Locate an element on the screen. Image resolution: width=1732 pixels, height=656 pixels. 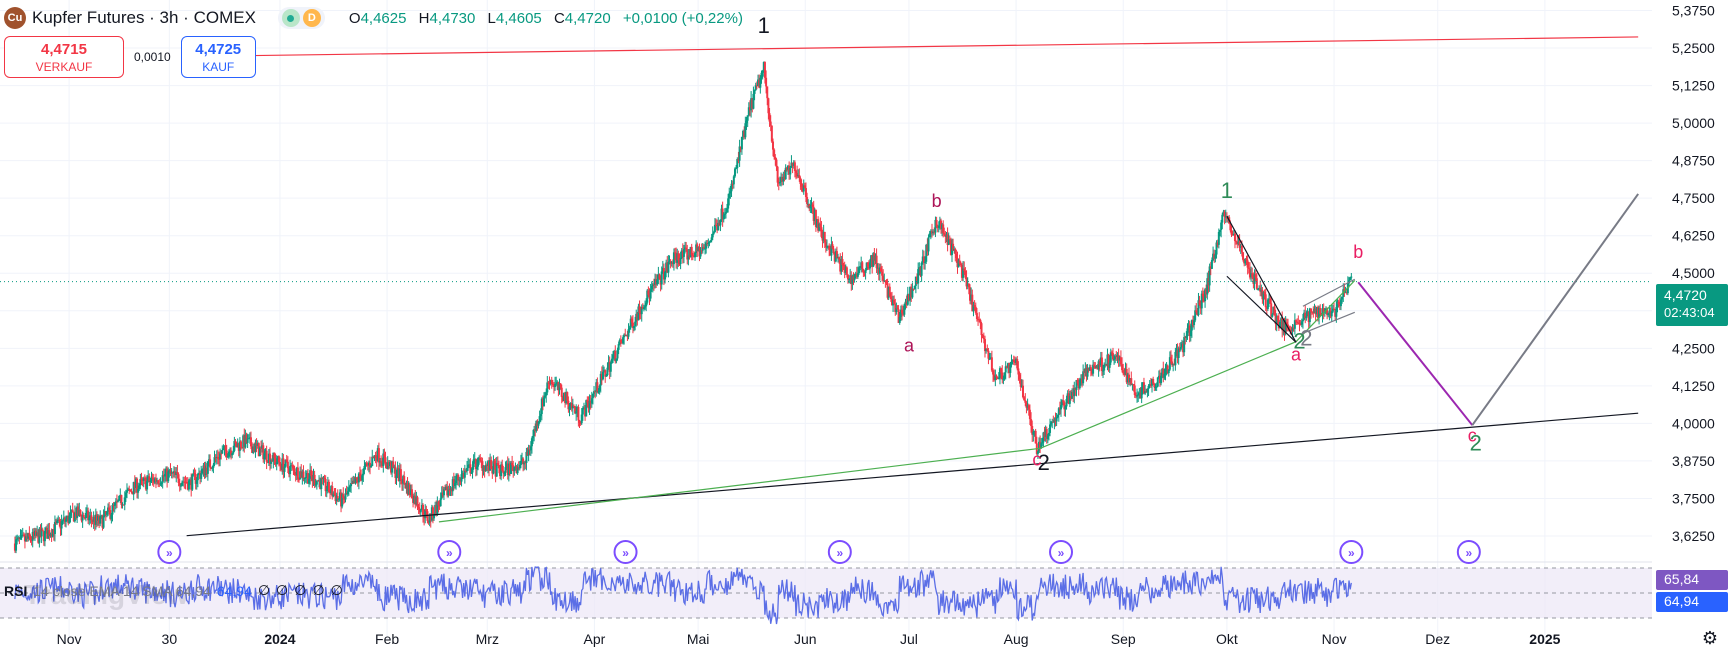
event-marker-icon is located at coordinates (1468, 552).